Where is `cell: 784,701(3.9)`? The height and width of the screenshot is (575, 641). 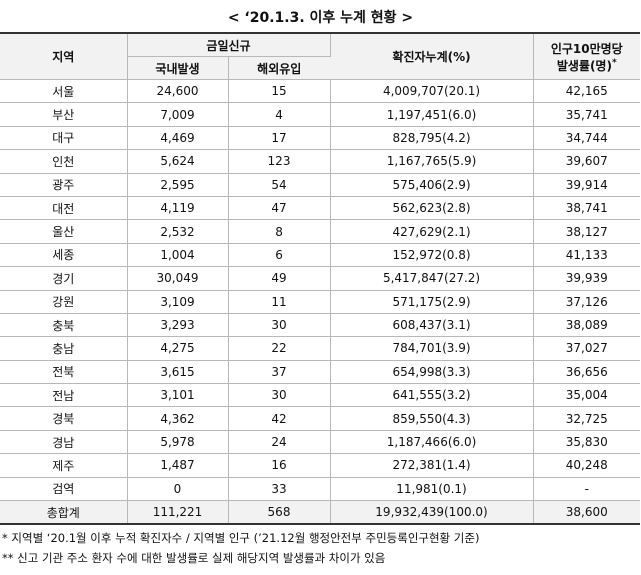
cell: 784,701(3.9) is located at coordinates (432, 348).